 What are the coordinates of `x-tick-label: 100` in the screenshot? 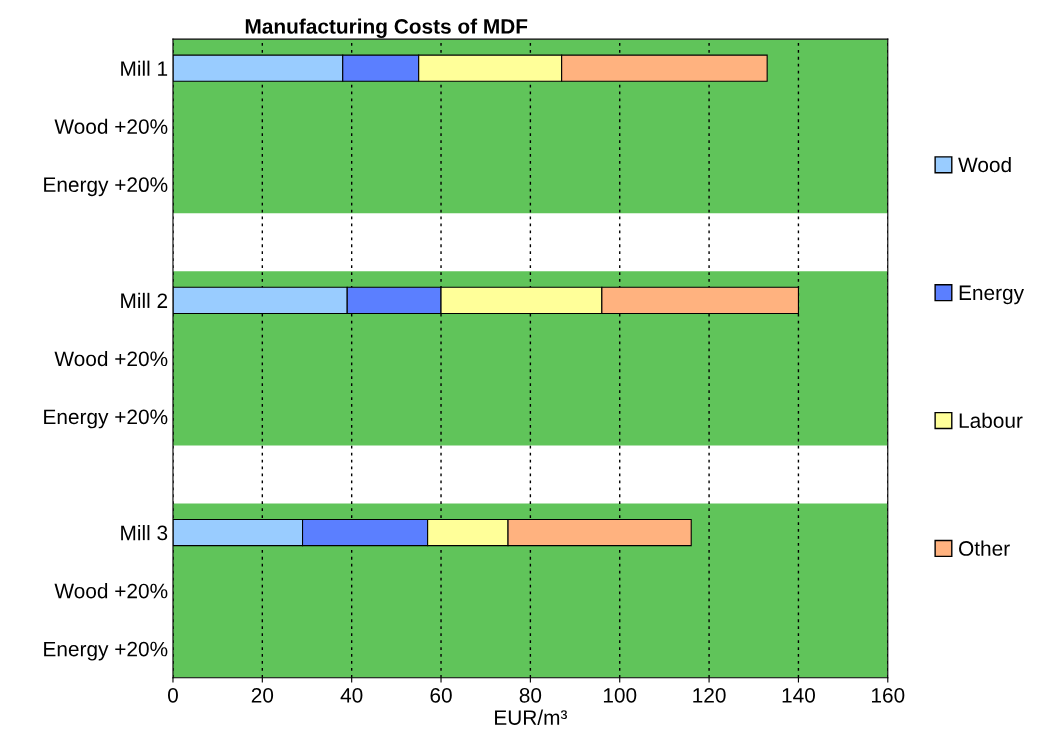 It's located at (620, 695).